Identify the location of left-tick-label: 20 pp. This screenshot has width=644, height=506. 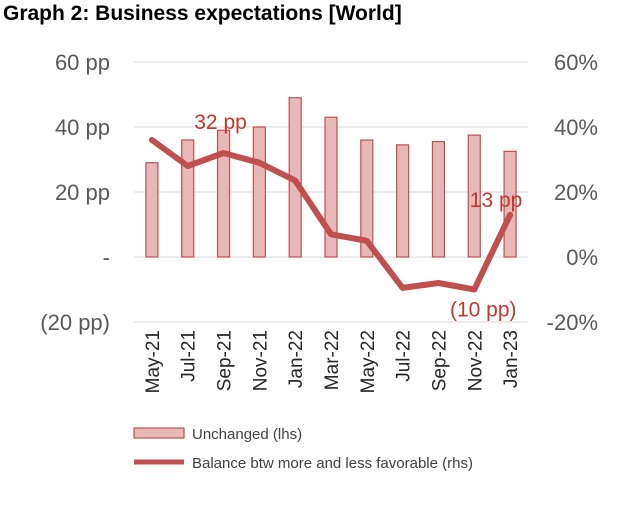
(82, 192).